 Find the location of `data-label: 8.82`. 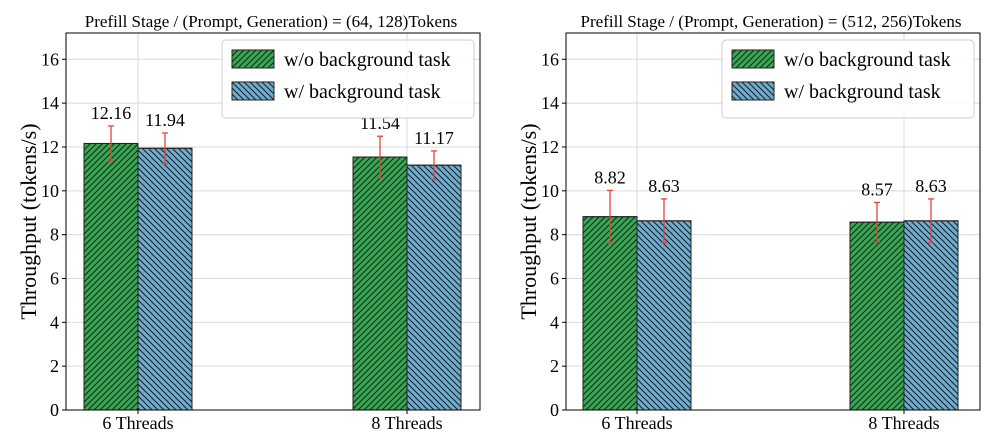

data-label: 8.82 is located at coordinates (610, 177).